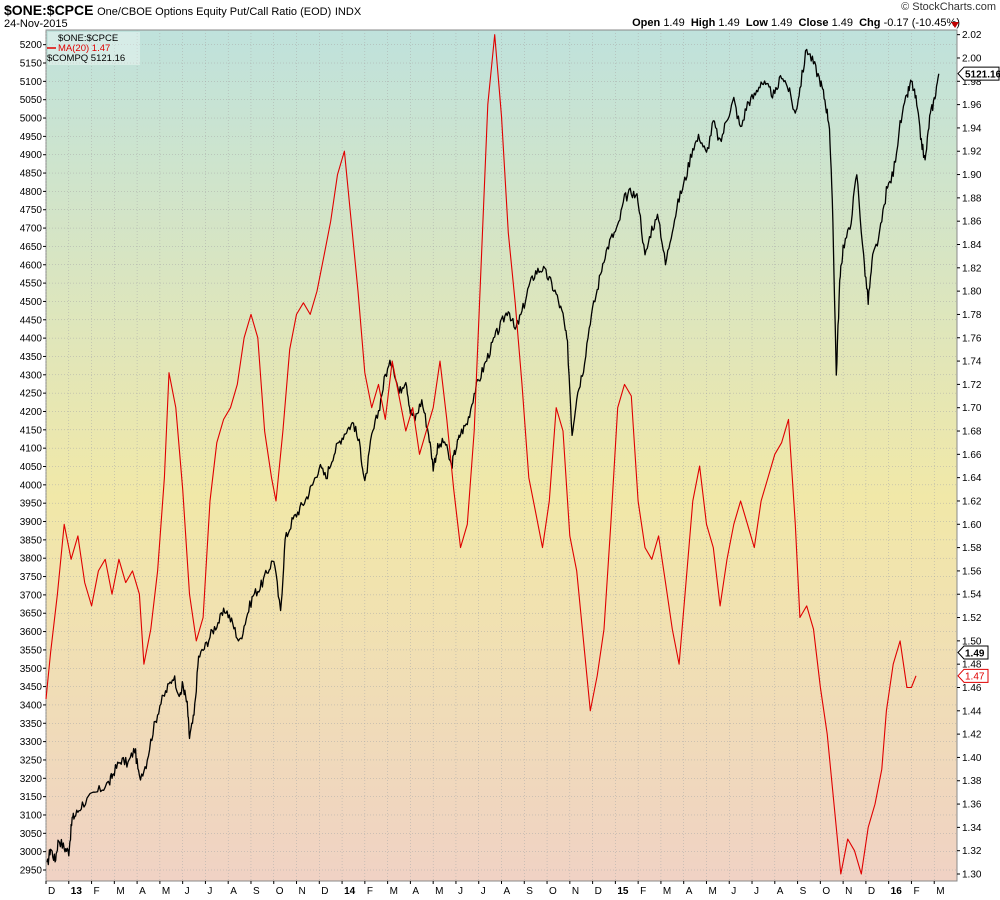 The width and height of the screenshot is (1000, 900). I want to click on right-tick-label: 1.88, so click(972, 198).